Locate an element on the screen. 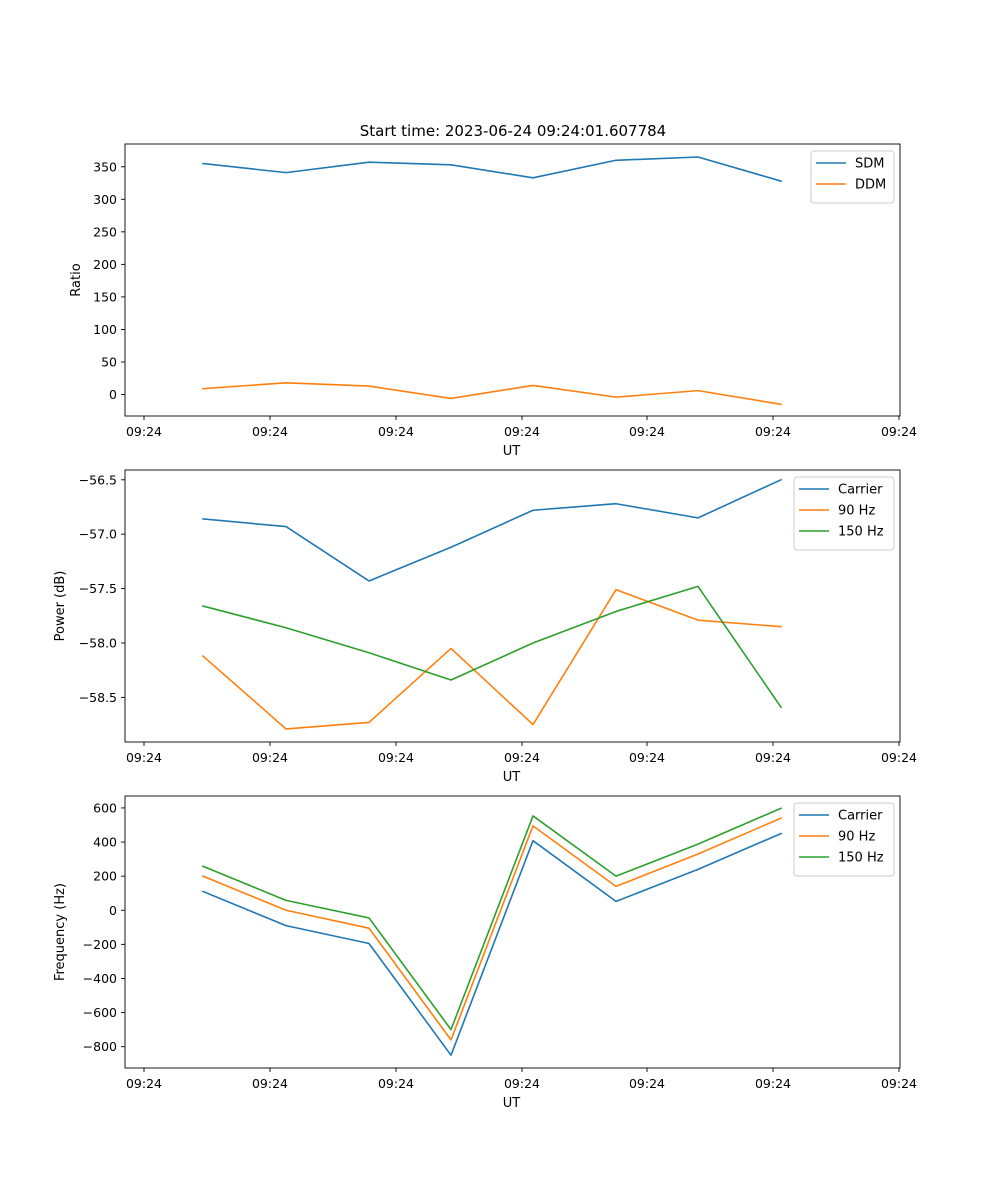 Image resolution: width=1000 pixels, height=1200 pixels. legend-box is located at coordinates (852, 177).